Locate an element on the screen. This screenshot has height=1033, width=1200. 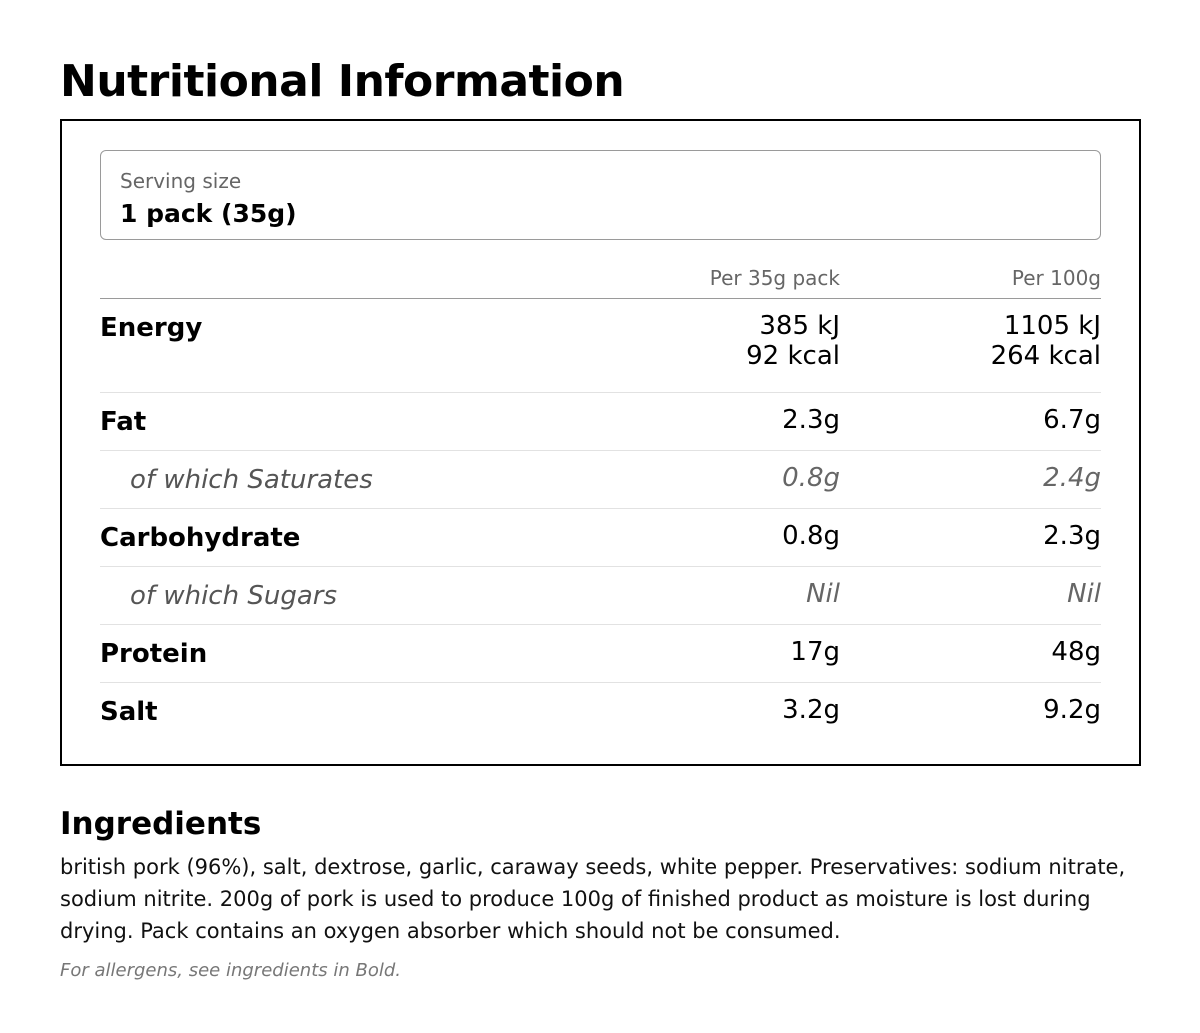
allergen-note: For allergens, see ingredients in Bold. is located at coordinates (230, 970).